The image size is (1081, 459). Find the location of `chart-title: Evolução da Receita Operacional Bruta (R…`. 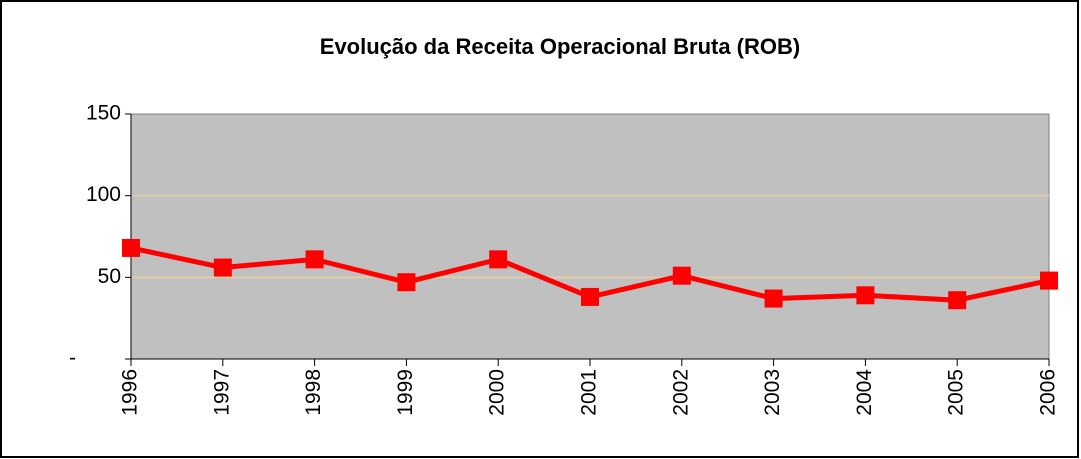

chart-title: Evolução da Receita Operacional Bruta (R… is located at coordinates (560, 46).